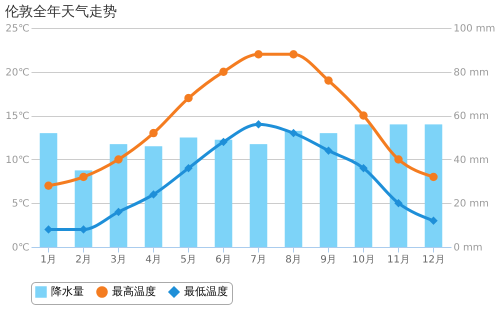 This screenshot has width=500, height=310. I want to click on x-tick-label: 5月, so click(188, 260).